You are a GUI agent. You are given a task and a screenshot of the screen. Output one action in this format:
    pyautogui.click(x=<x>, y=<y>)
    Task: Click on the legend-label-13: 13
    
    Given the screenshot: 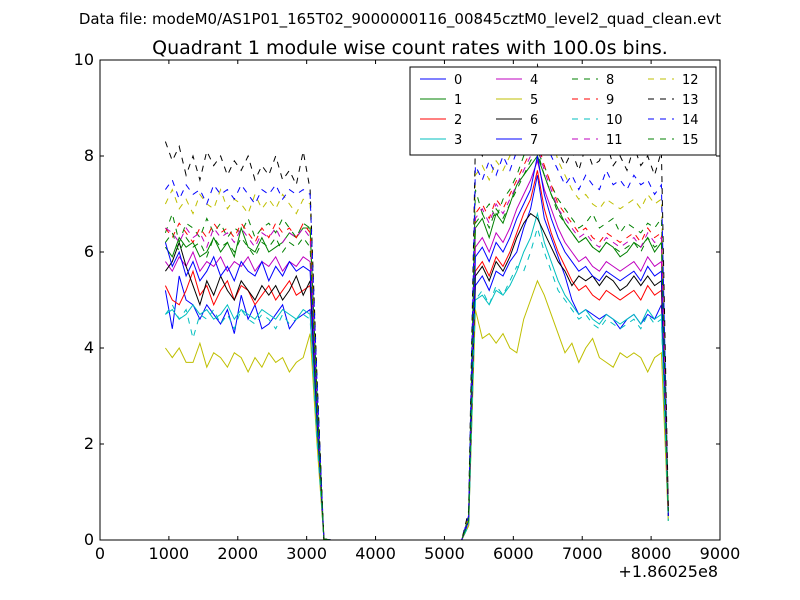 What is the action you would take?
    pyautogui.click(x=690, y=100)
    